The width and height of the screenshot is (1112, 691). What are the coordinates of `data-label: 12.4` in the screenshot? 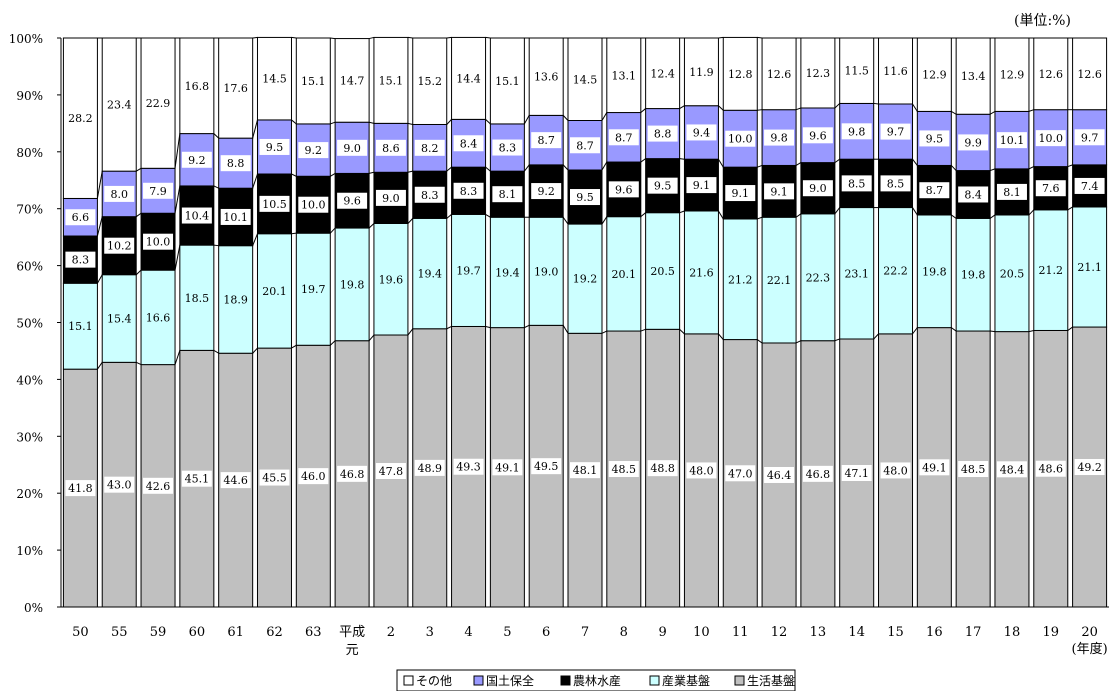 It's located at (662, 73).